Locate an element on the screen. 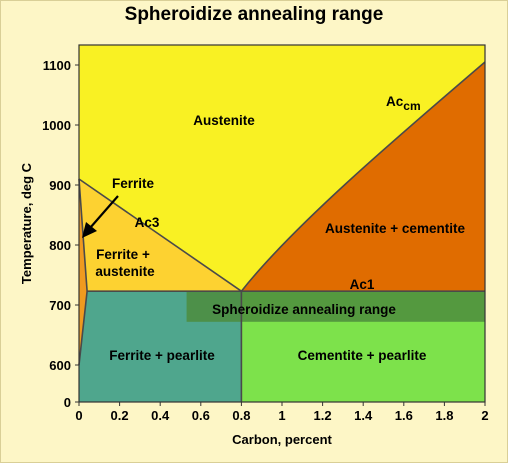 The width and height of the screenshot is (508, 463). label-austenite: Austenite is located at coordinates (224, 120).